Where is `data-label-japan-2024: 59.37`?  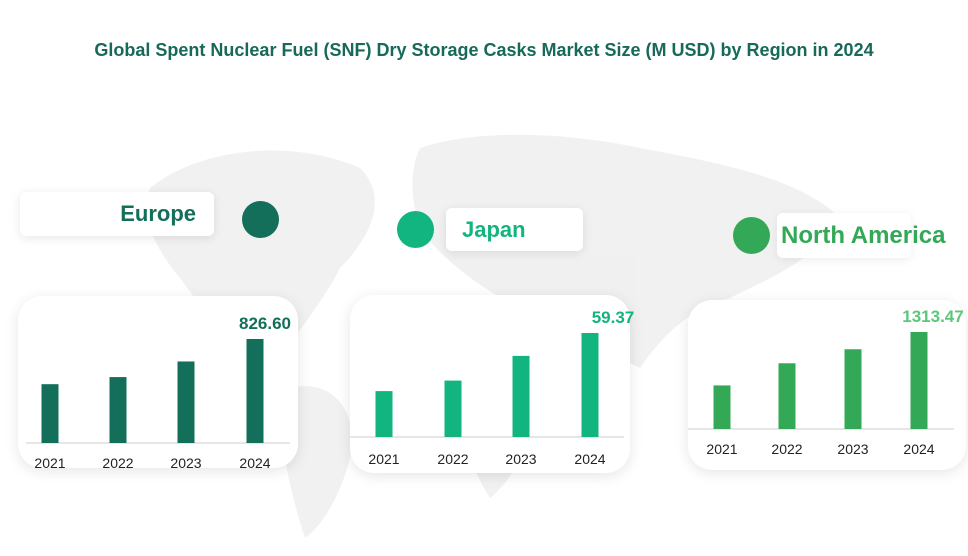 data-label-japan-2024: 59.37 is located at coordinates (613, 317).